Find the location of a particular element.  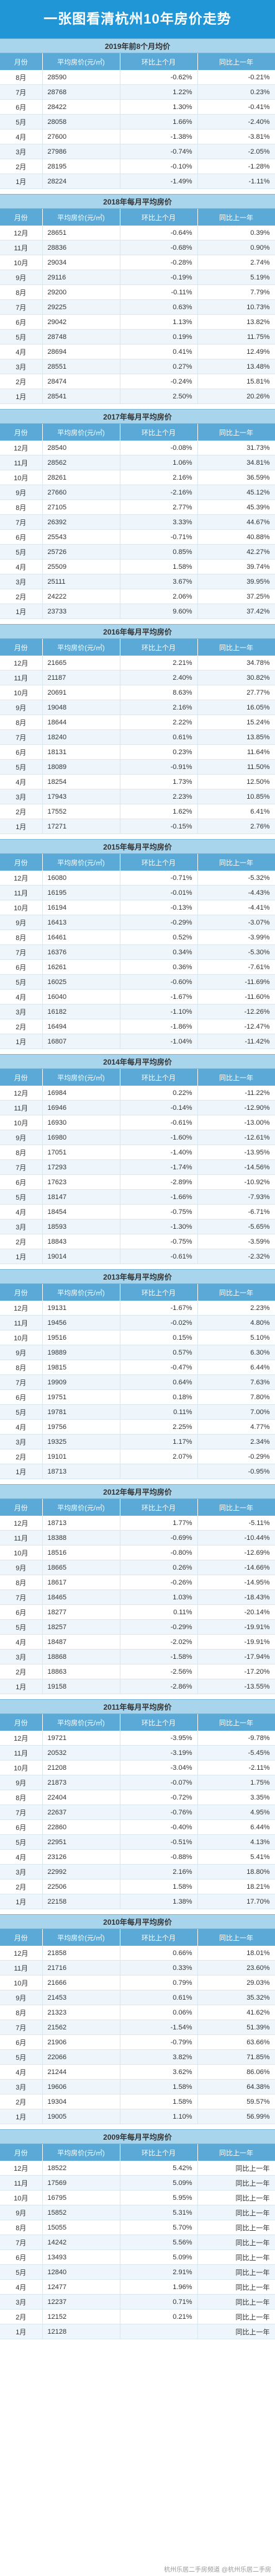

mom-cell: -1.86% is located at coordinates (159, 1027).